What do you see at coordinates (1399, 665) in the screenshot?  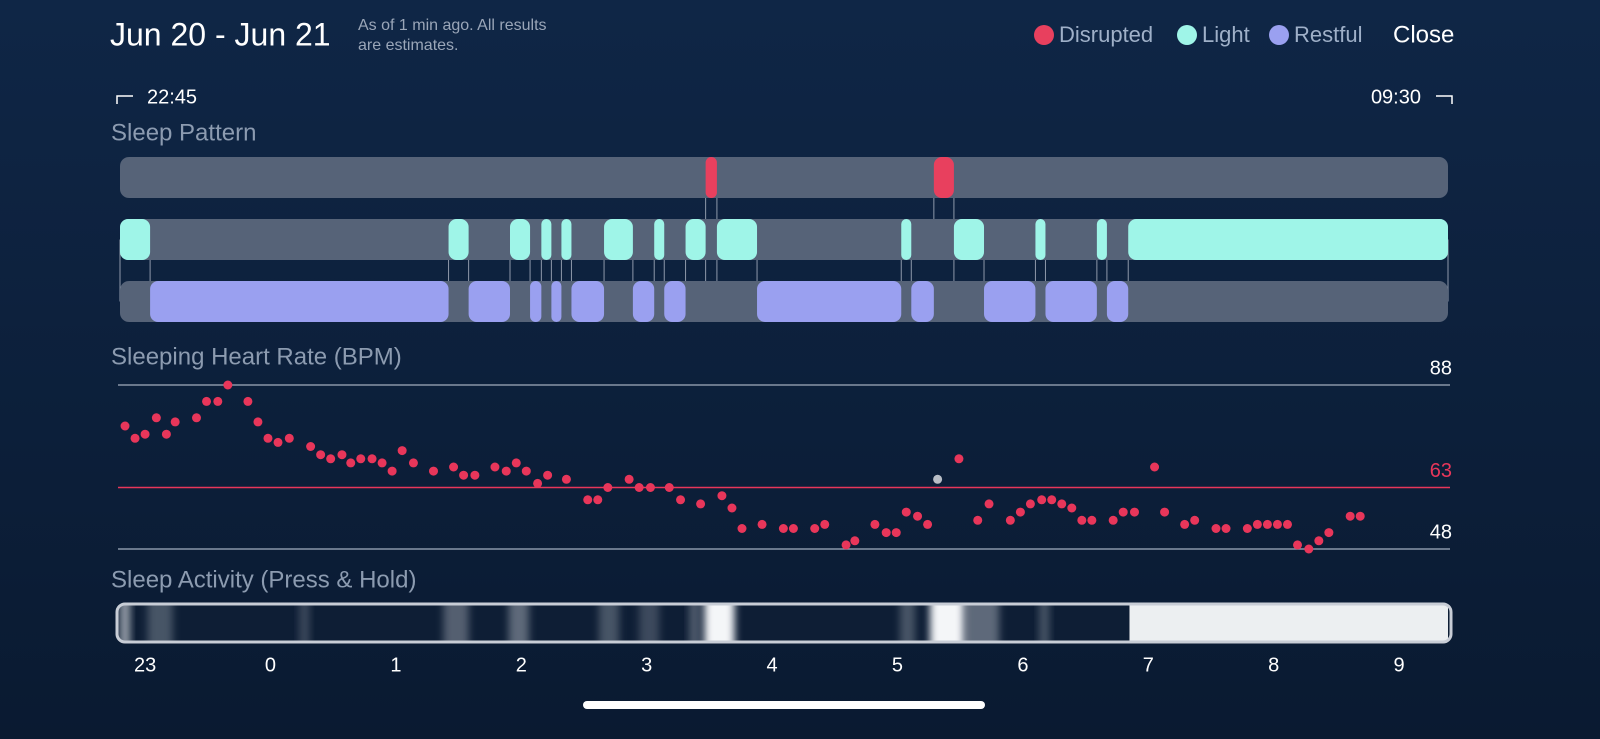 I see `x-tick-label: 9` at bounding box center [1399, 665].